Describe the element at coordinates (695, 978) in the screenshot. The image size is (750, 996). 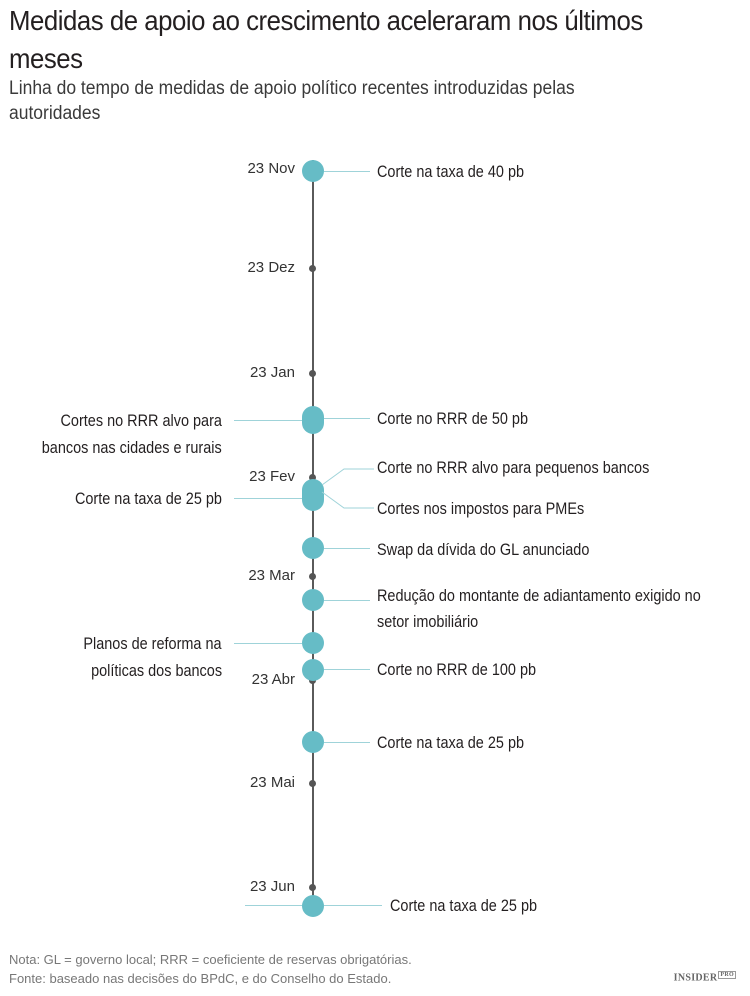
I see `logo-text: INSIDER` at that location.